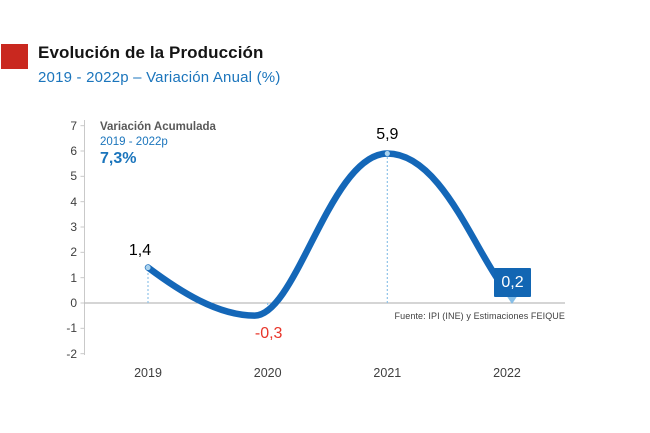 The image size is (650, 433). What do you see at coordinates (151, 52) in the screenshot?
I see `page-title: Evolución de la Producción` at bounding box center [151, 52].